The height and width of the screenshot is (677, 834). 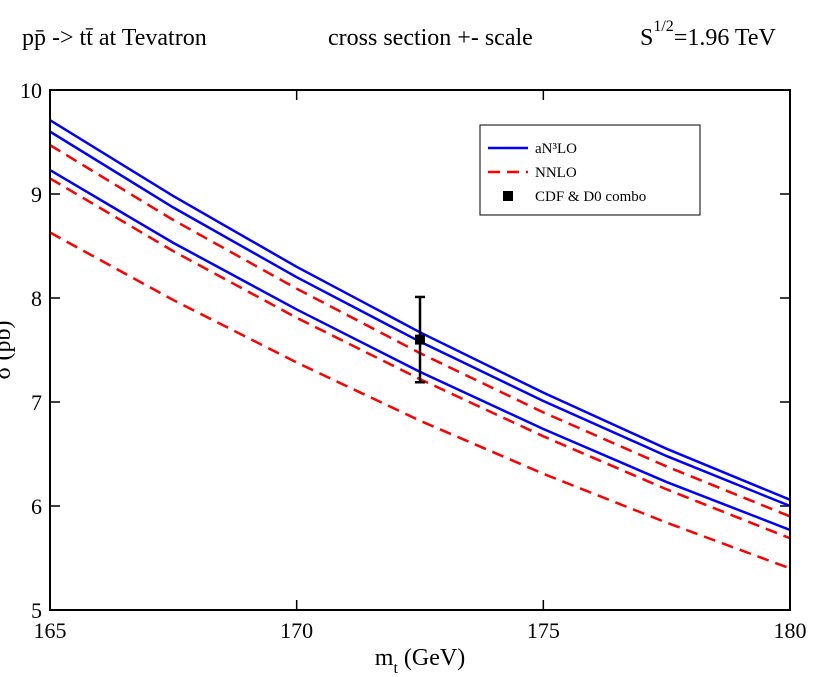 I want to click on energy-sup: 1/2, so click(x=663, y=26).